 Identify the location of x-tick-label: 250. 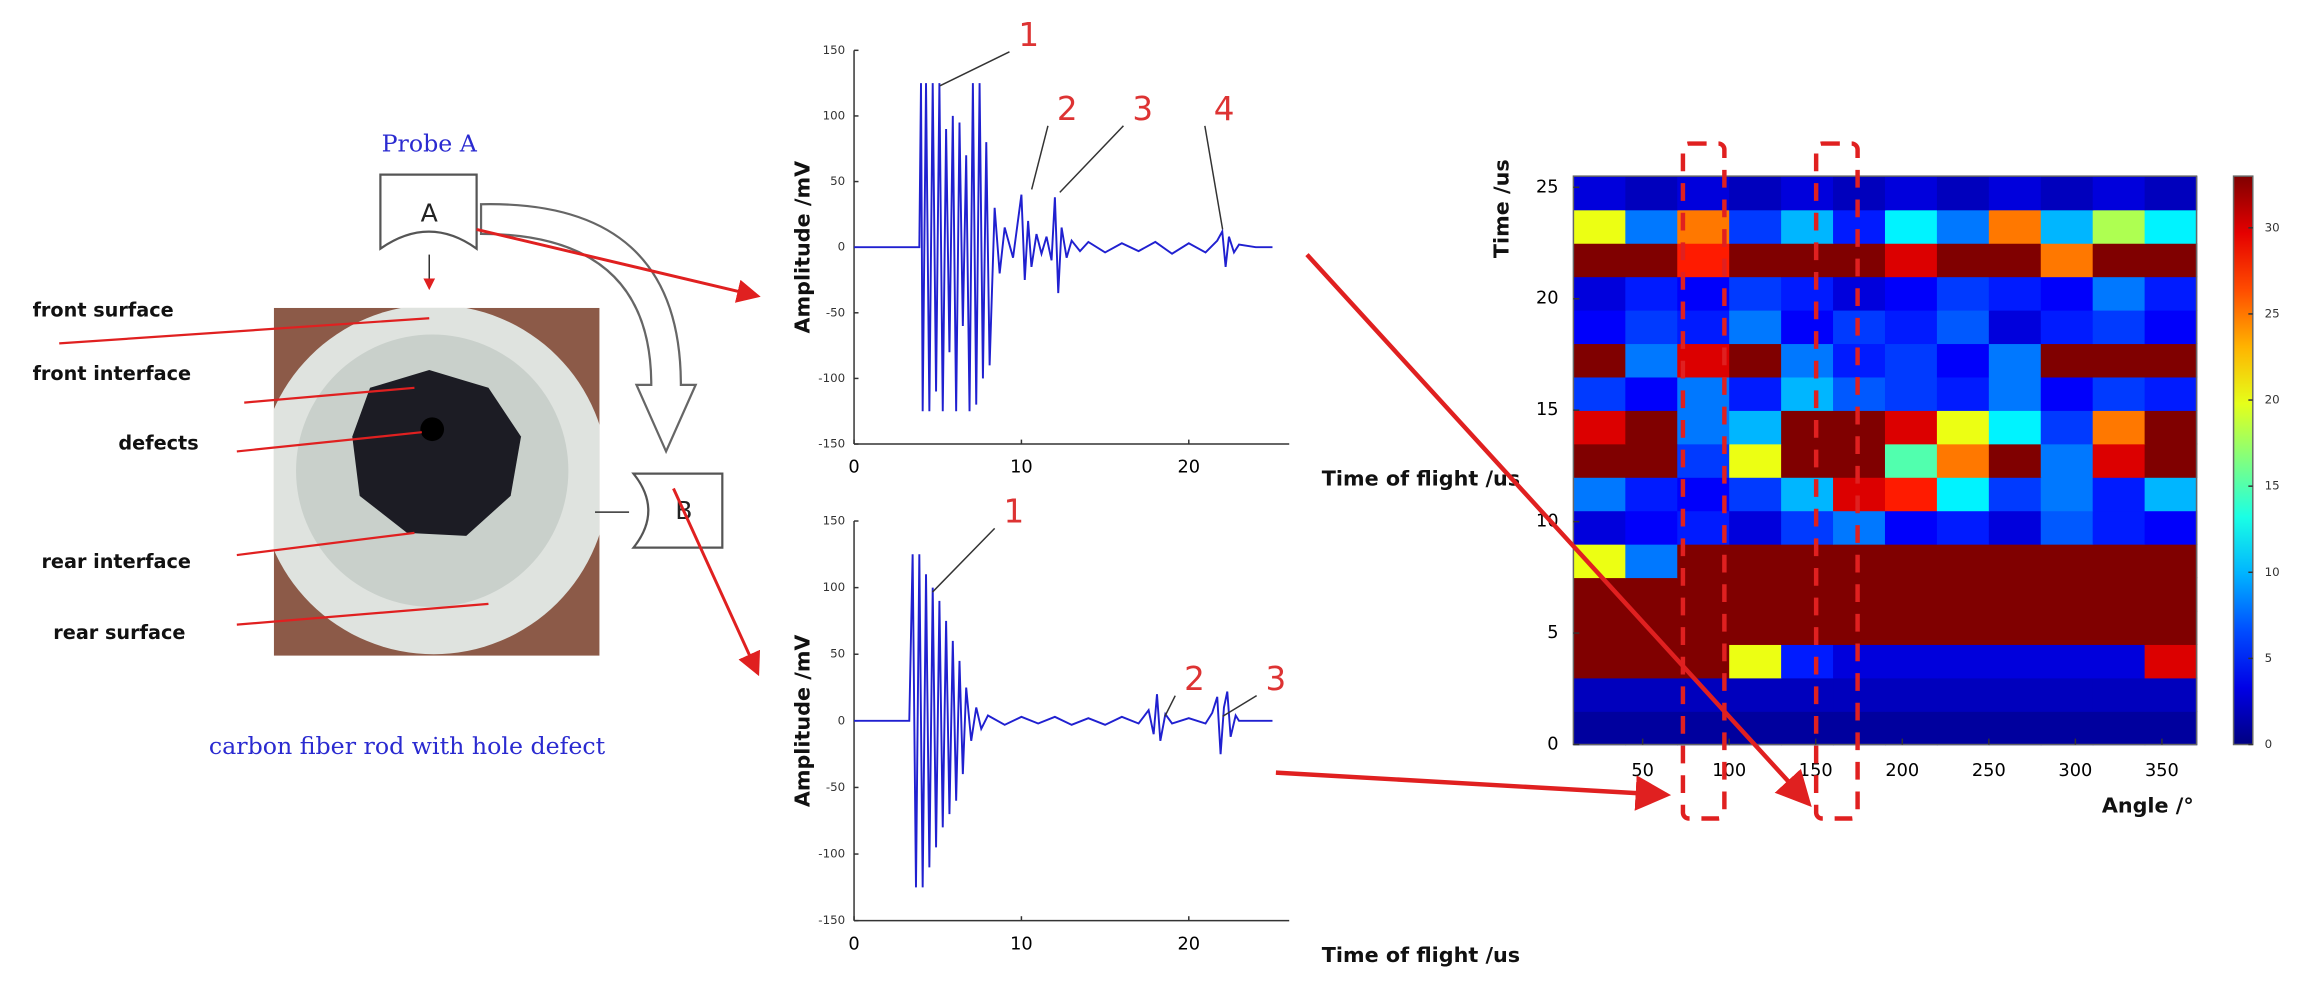
(1989, 771).